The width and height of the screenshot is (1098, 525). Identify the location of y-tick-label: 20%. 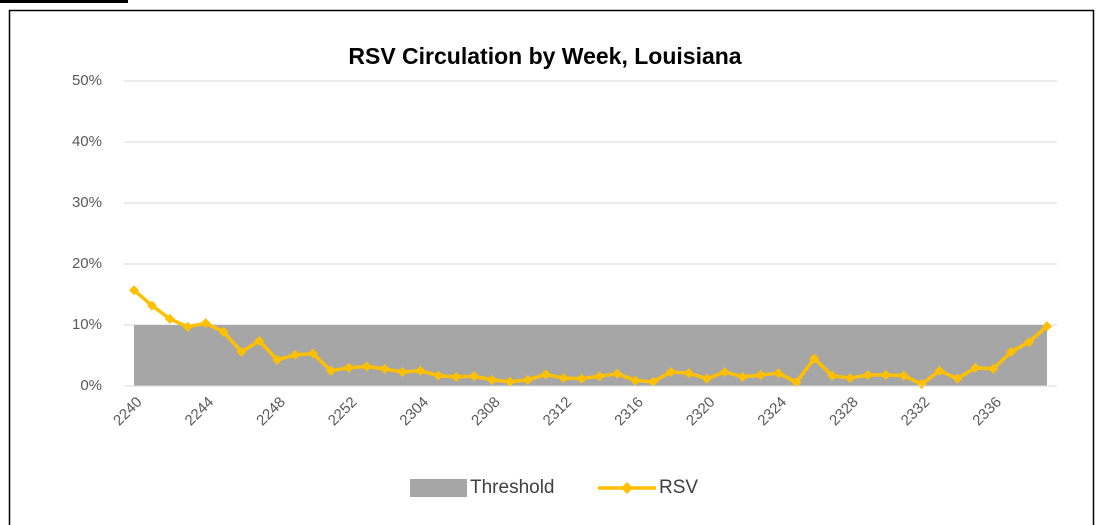
(87, 263).